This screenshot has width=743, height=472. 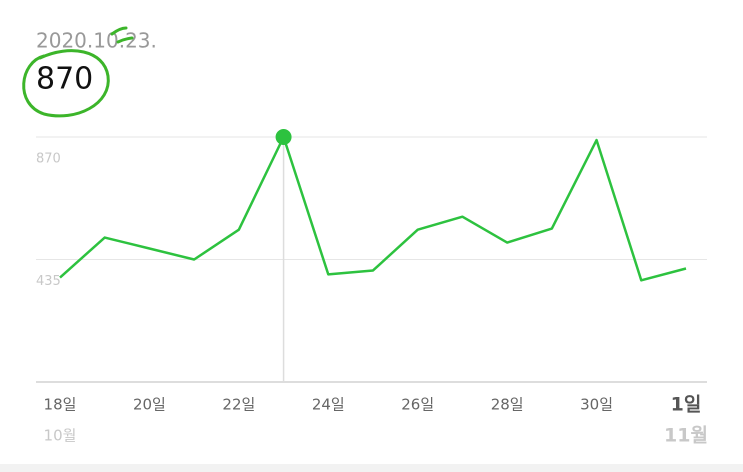 What do you see at coordinates (507, 405) in the screenshot?
I see `x-tick-label: 28일` at bounding box center [507, 405].